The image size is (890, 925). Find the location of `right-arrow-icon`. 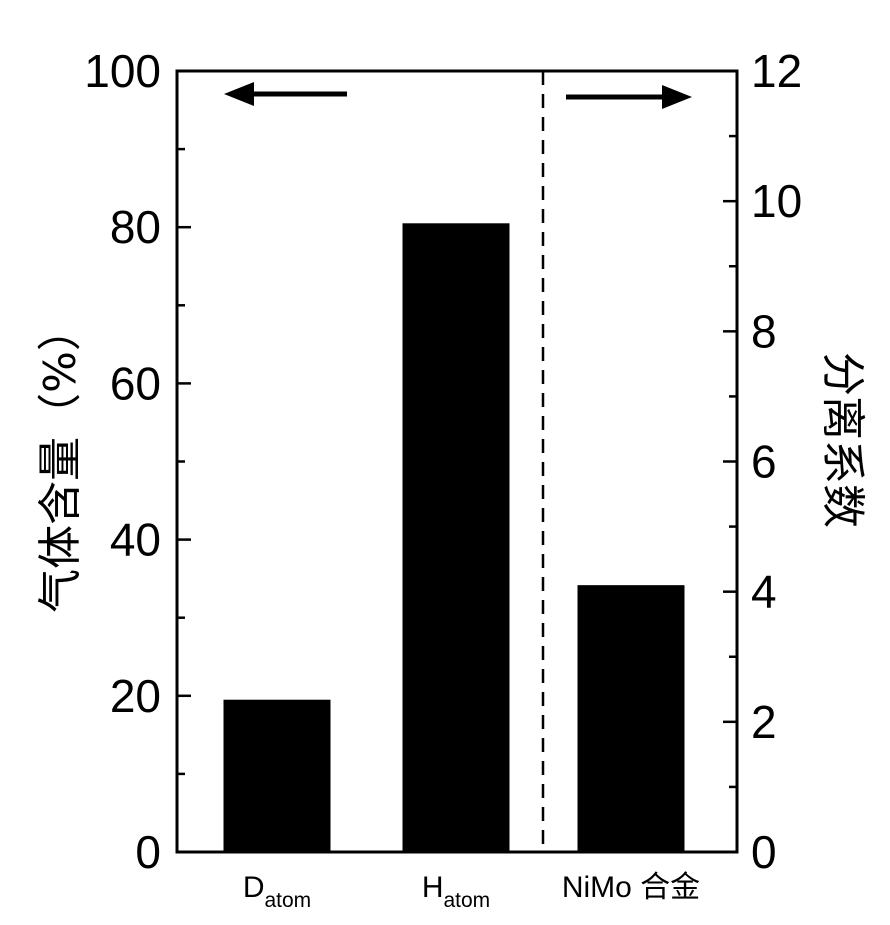

right-arrow-icon is located at coordinates (629, 97).